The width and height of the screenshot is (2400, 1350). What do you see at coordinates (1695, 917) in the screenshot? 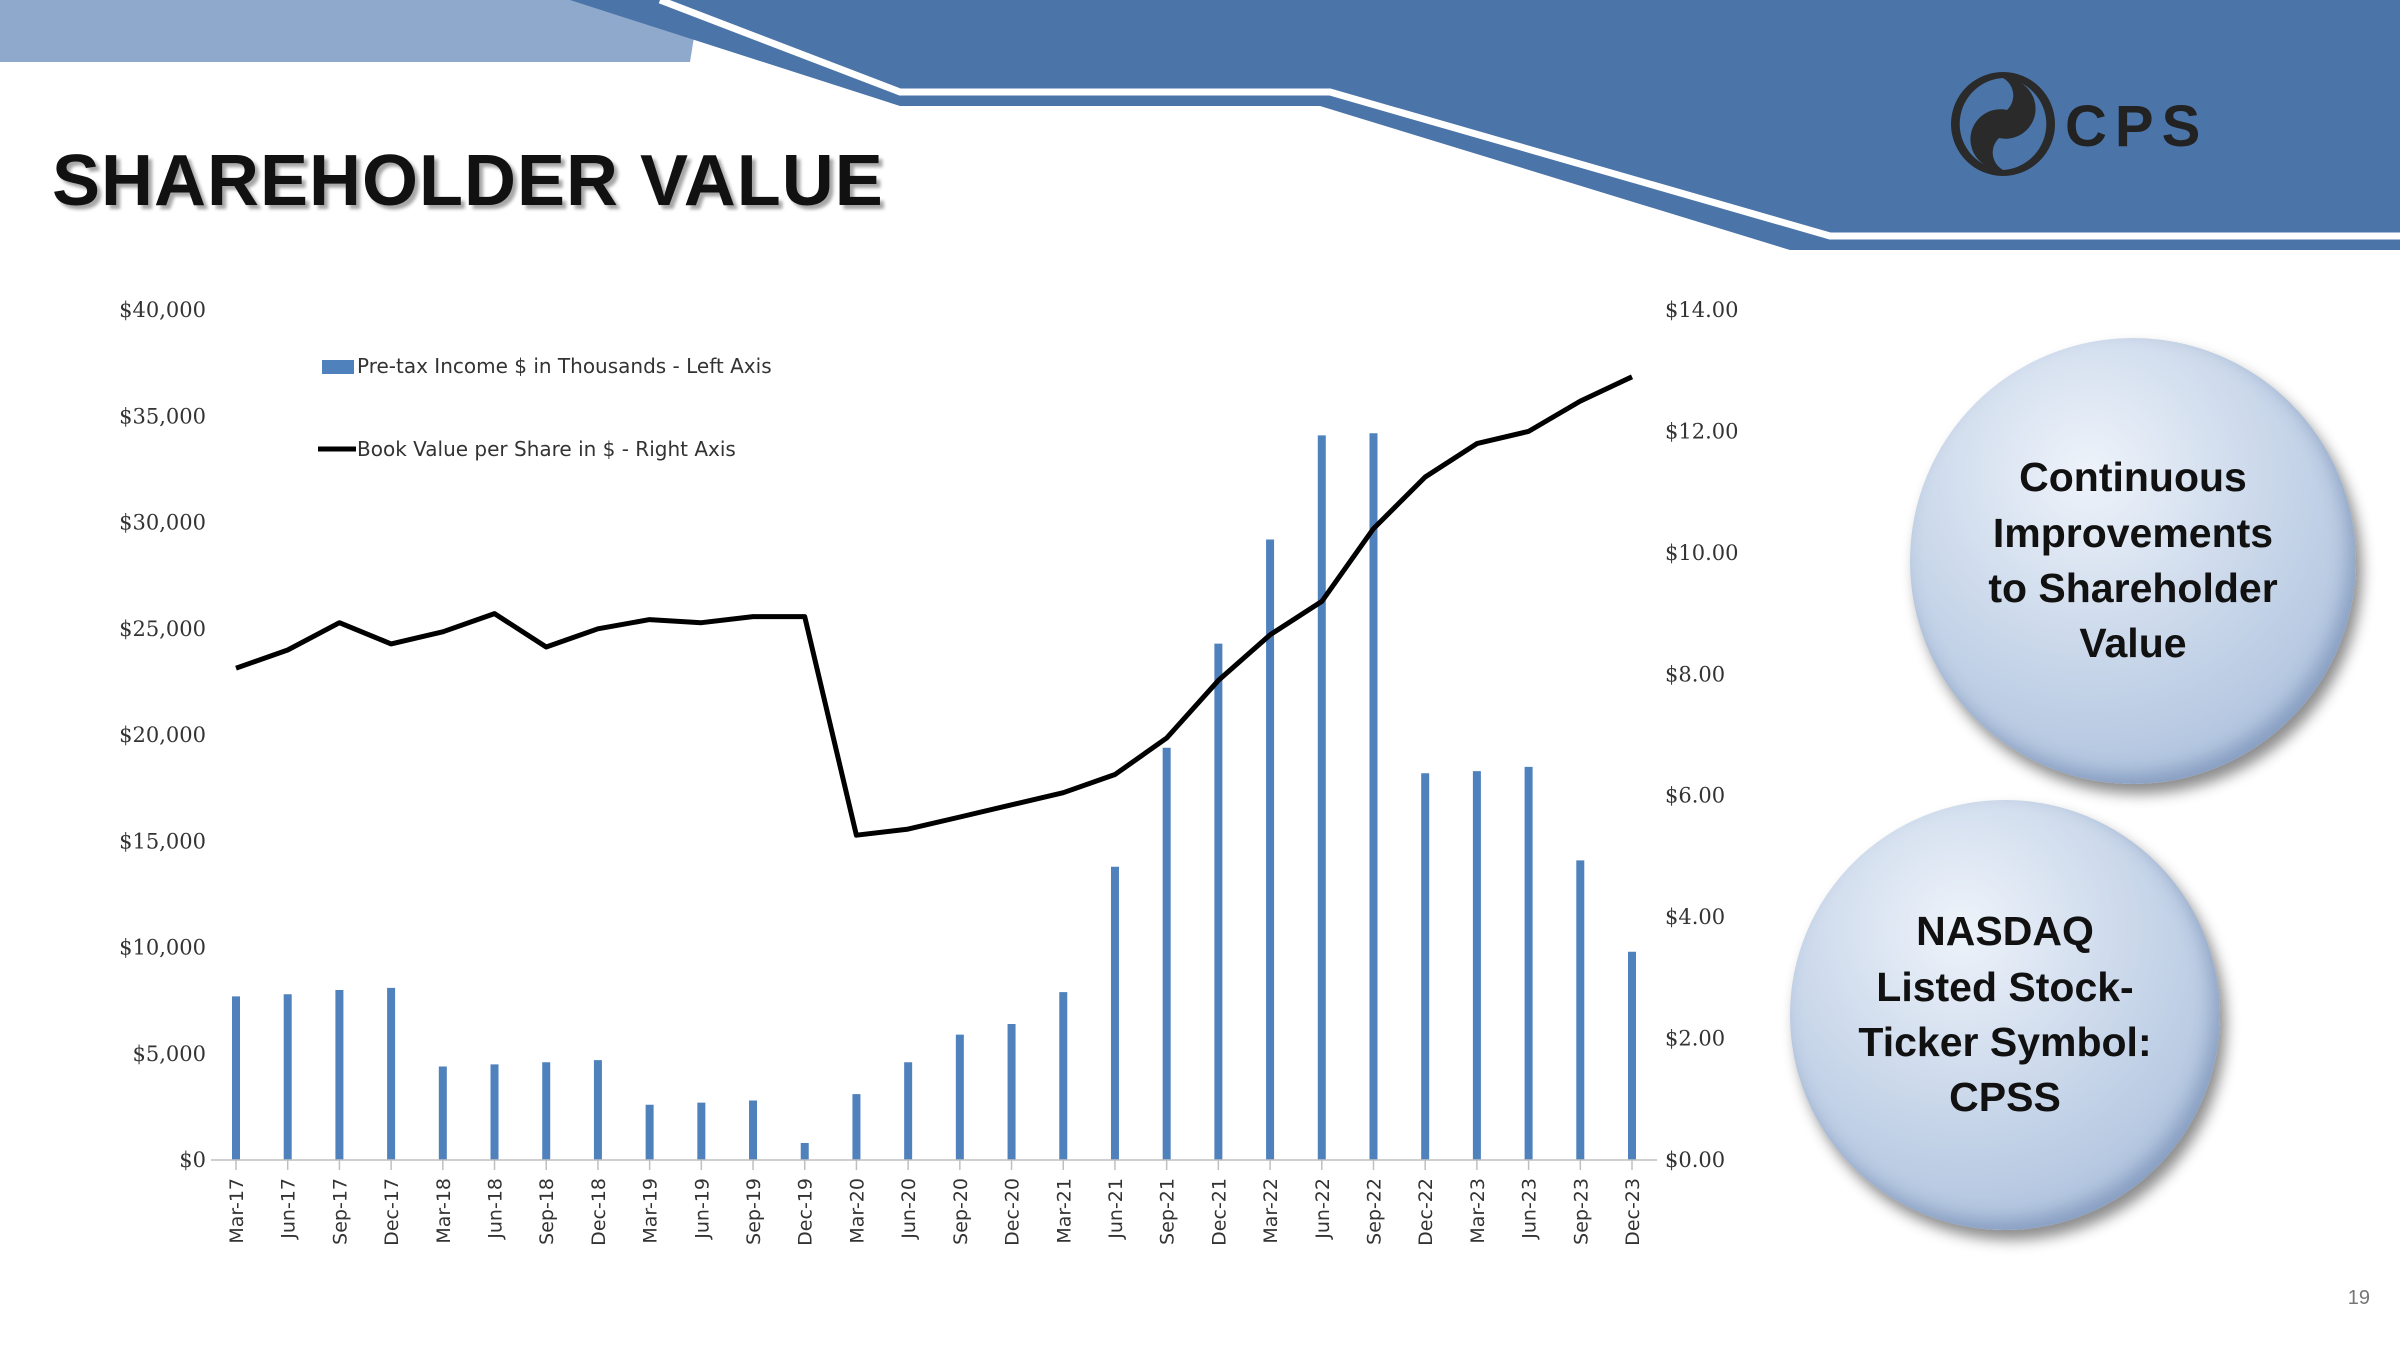
I see `right-tick-label: $4.00` at bounding box center [1695, 917].